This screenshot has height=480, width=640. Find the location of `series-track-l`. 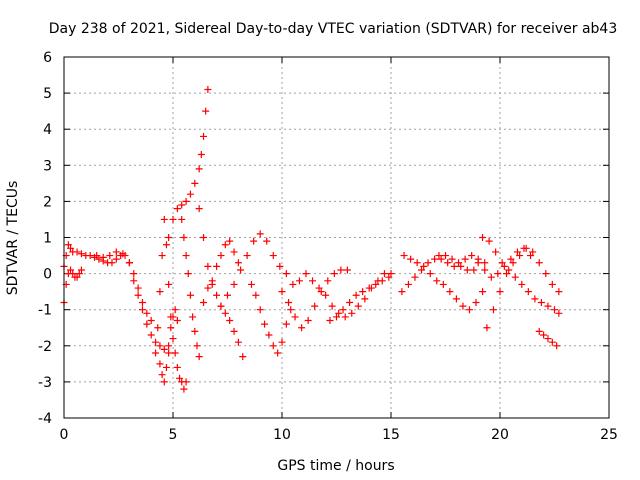

series-track-l is located at coordinates (314, 299).